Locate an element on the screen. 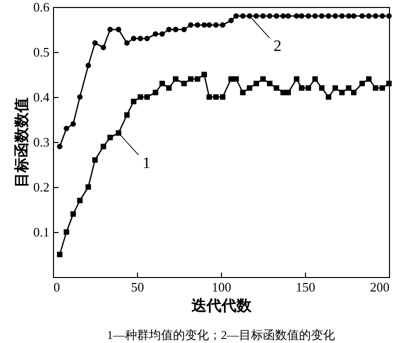  x-tick-label: 200 is located at coordinates (380, 287).